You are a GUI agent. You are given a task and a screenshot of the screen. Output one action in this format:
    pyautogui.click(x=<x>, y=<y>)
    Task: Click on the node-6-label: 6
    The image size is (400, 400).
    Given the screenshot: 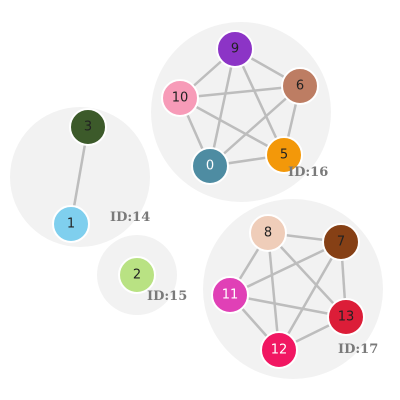 What is the action you would take?
    pyautogui.click(x=300, y=86)
    